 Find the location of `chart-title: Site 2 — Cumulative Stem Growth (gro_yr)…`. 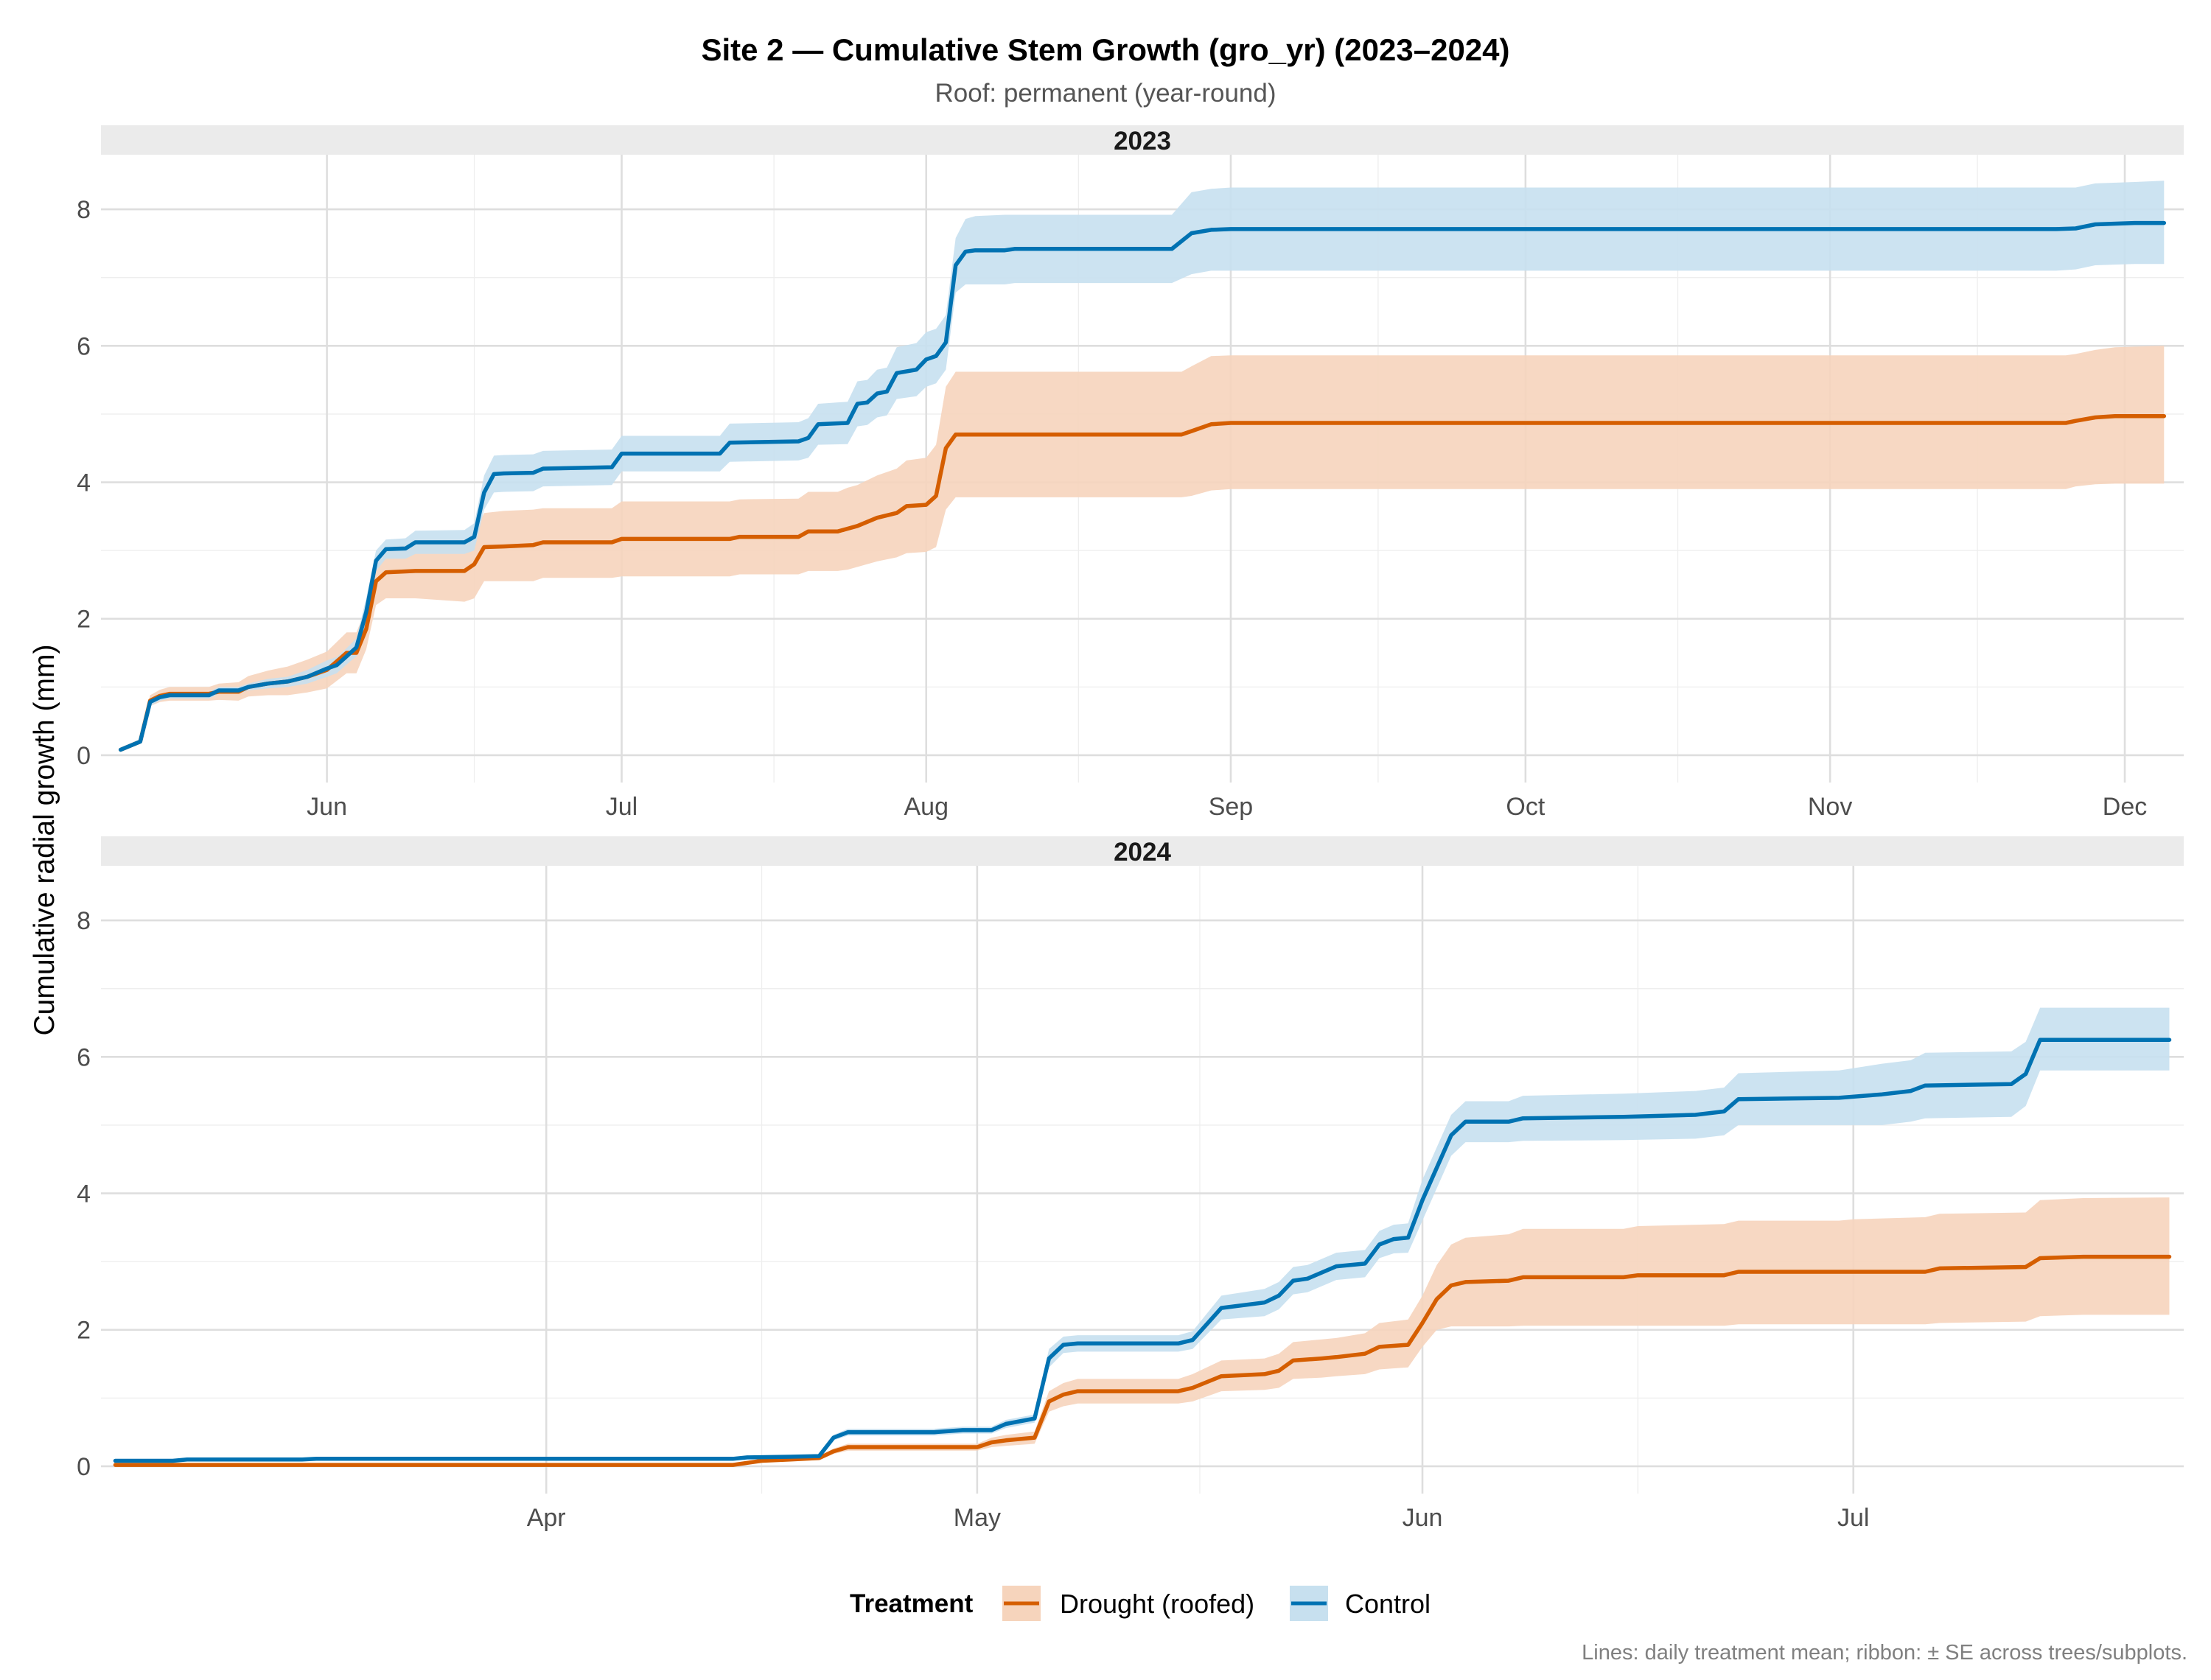

chart-title: Site 2 — Cumulative Stem Growth (gro_yr)… is located at coordinates (1105, 49).